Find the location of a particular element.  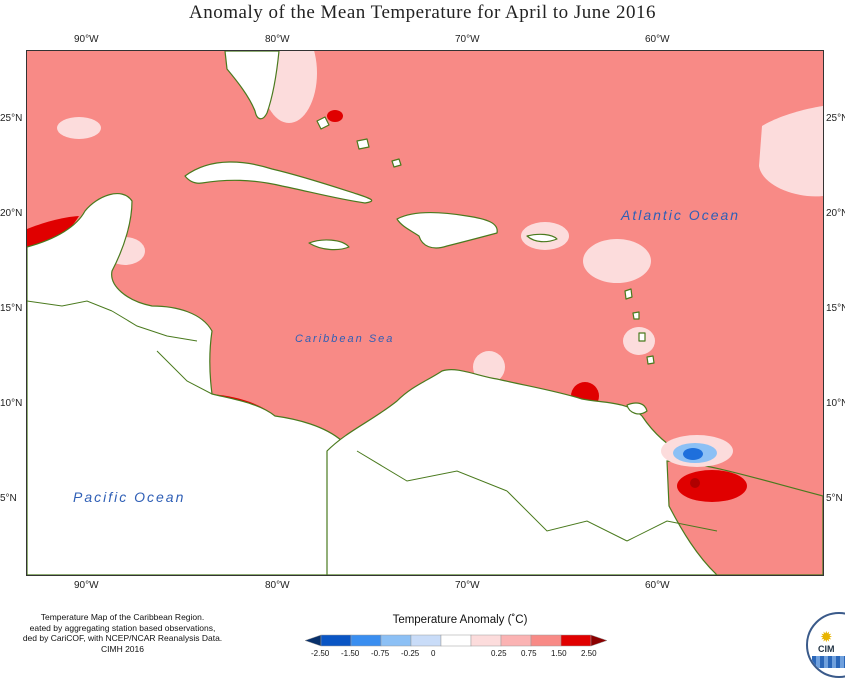

label-pacific-ocean: Pacific Ocean is located at coordinates (129, 497).